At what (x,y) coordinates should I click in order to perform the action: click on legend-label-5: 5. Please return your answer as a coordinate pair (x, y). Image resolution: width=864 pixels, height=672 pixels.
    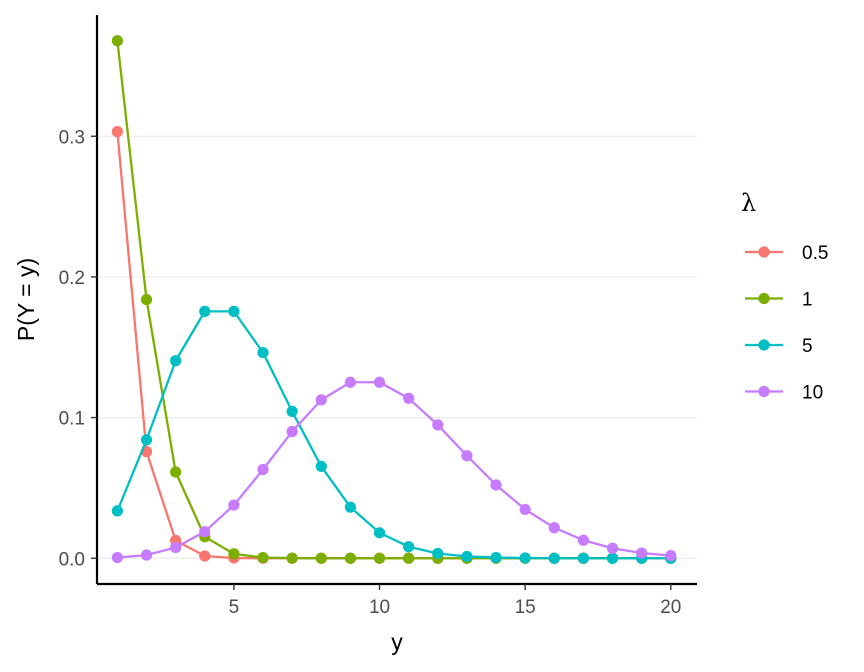
    Looking at the image, I should click on (807, 346).